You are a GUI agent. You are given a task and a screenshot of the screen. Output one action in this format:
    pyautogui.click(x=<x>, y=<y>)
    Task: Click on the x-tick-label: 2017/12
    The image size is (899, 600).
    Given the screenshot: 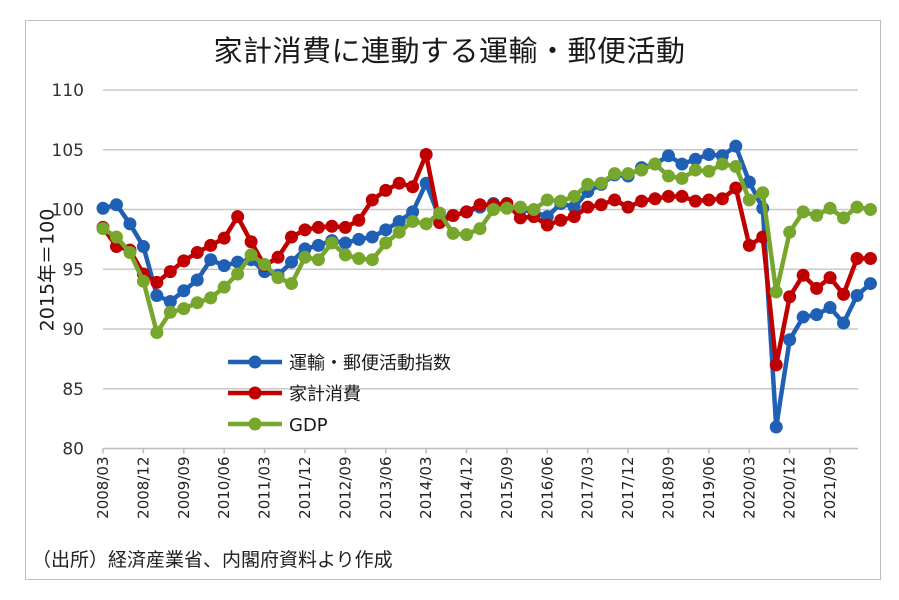 What is the action you would take?
    pyautogui.click(x=628, y=488)
    